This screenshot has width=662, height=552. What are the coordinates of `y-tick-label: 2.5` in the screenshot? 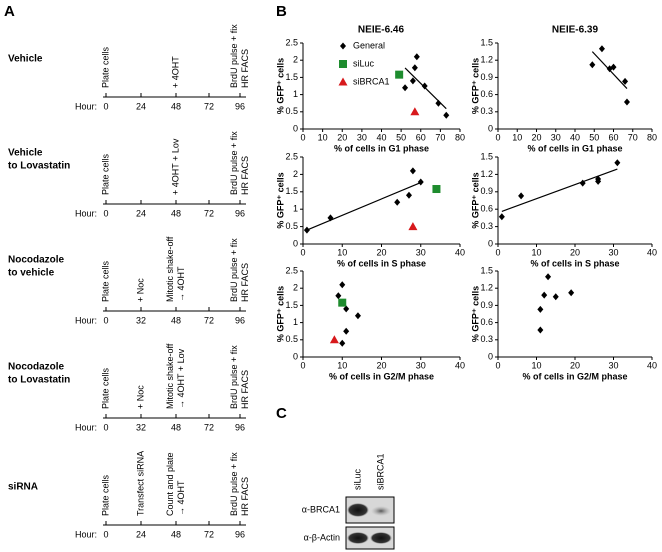 It's located at (291, 156).